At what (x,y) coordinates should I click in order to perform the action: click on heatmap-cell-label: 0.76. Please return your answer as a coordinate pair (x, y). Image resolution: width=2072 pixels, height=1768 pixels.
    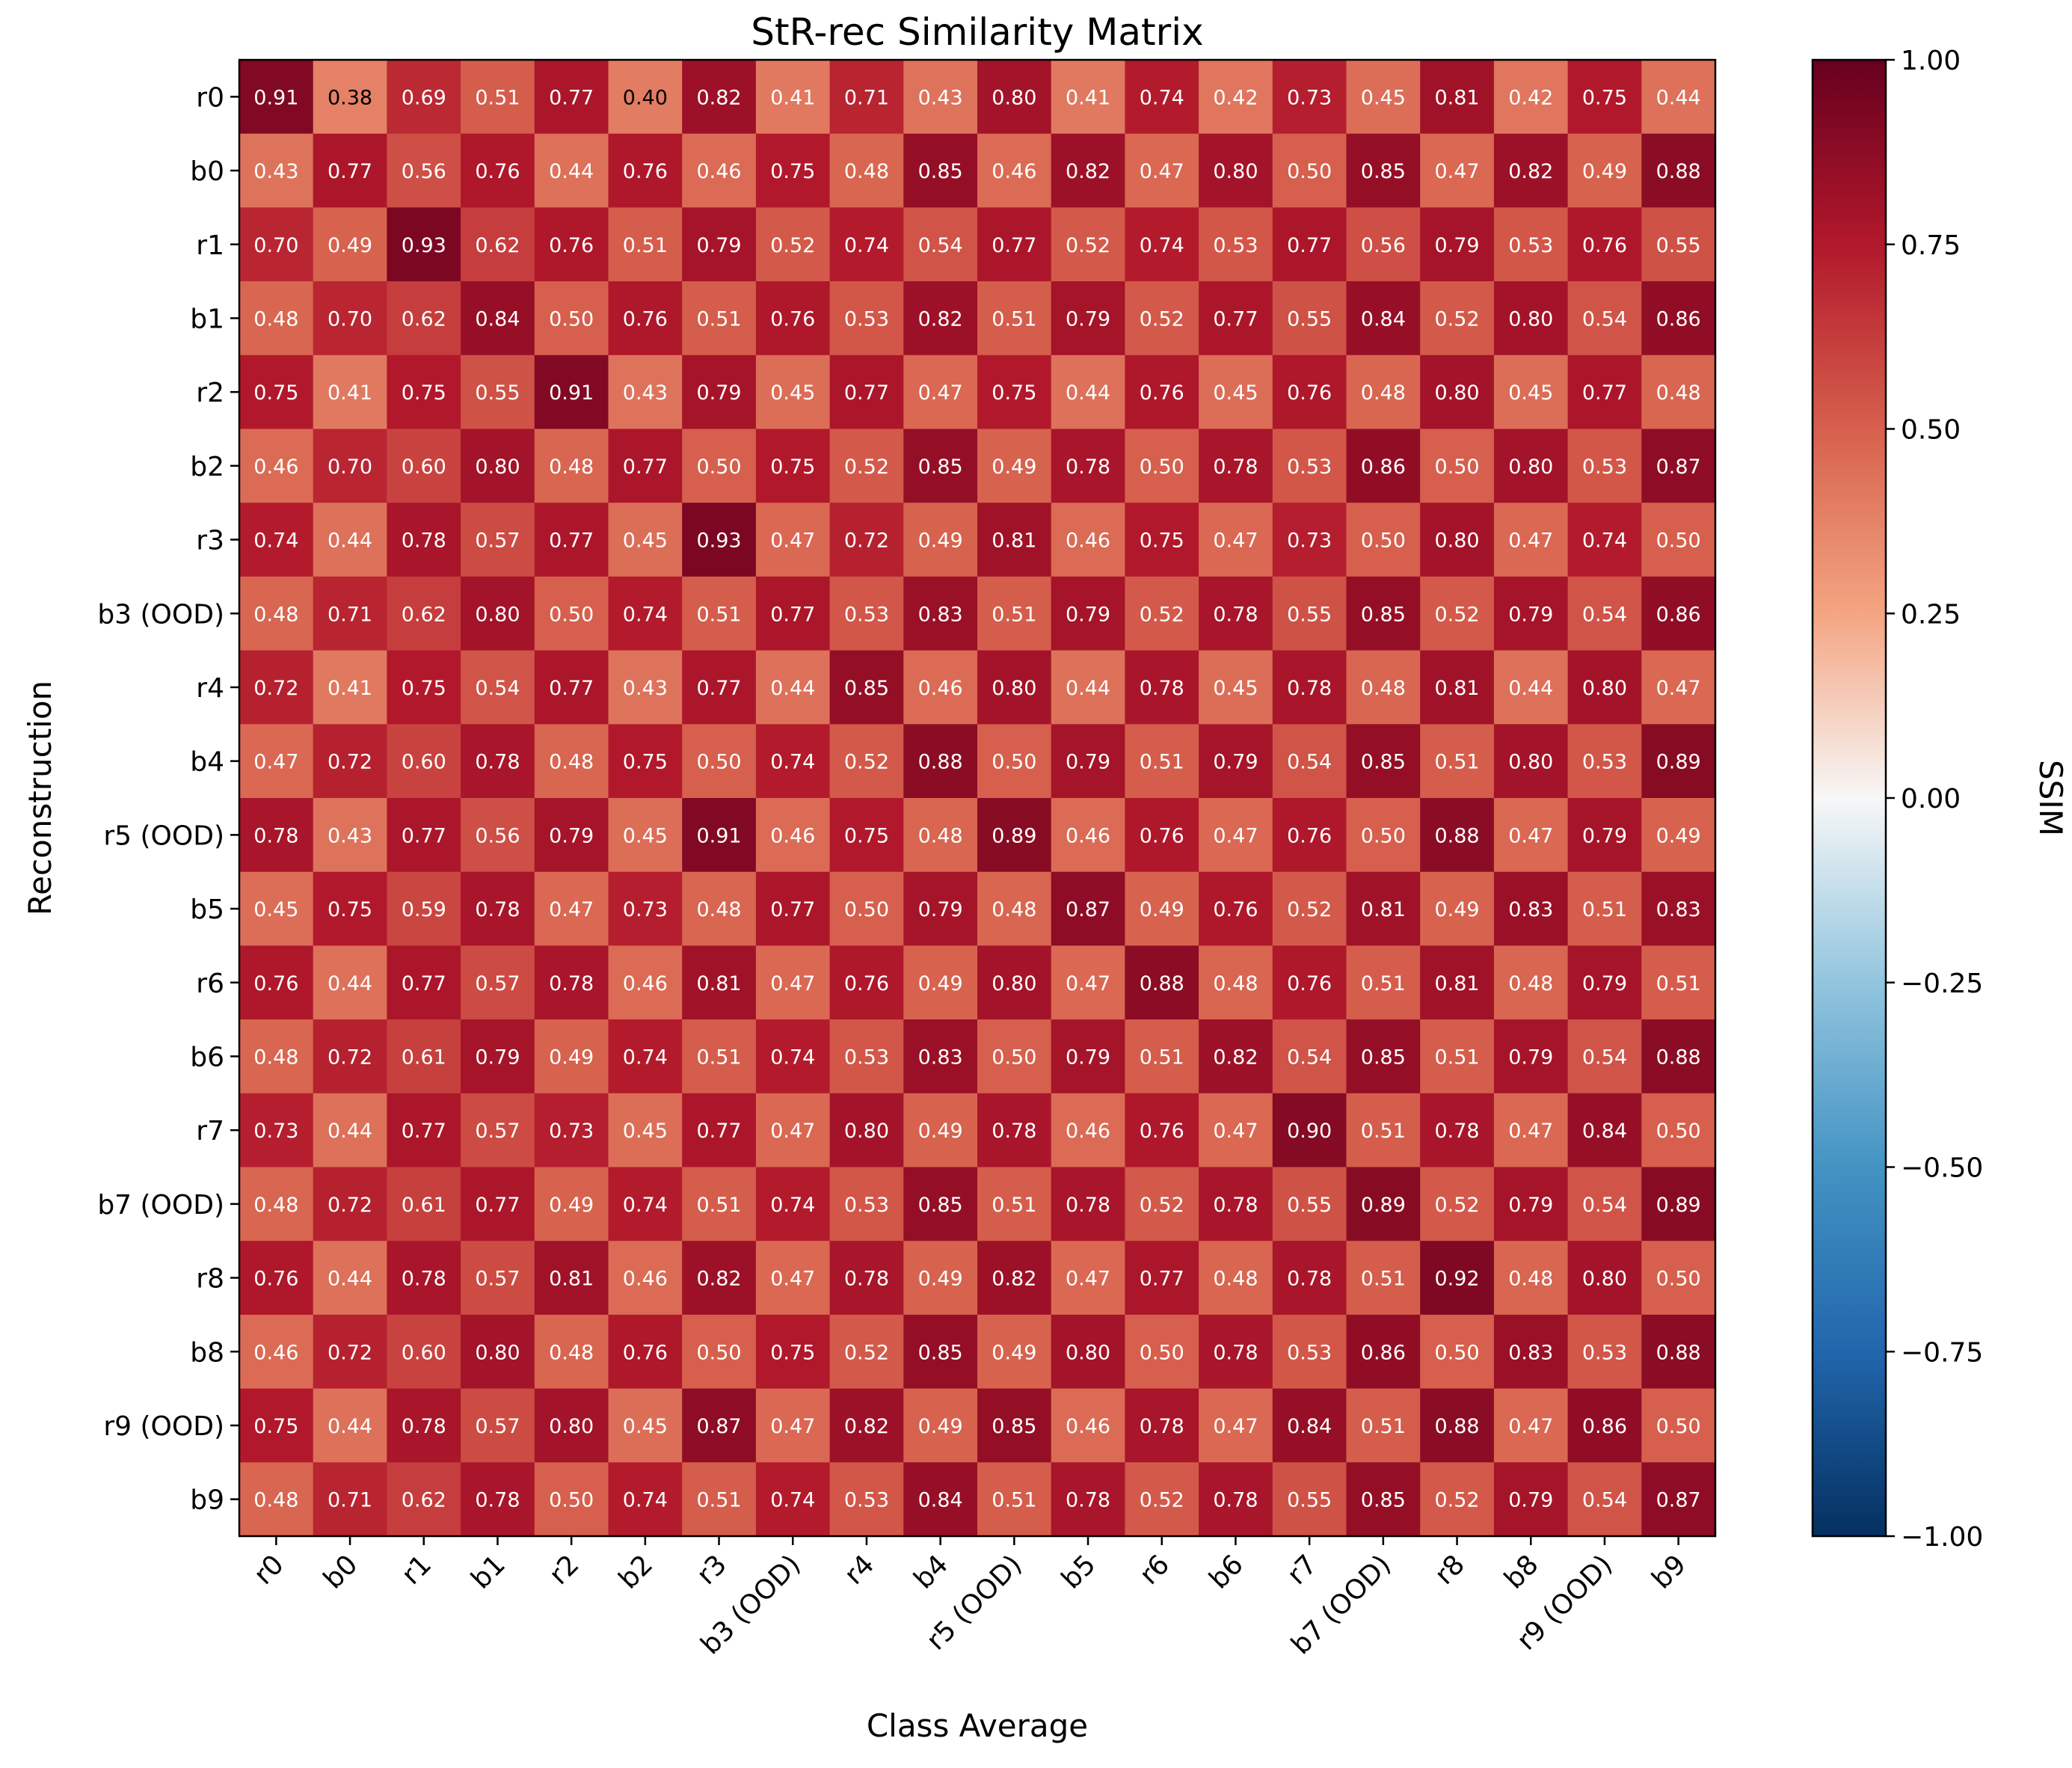
    Looking at the image, I should click on (1604, 245).